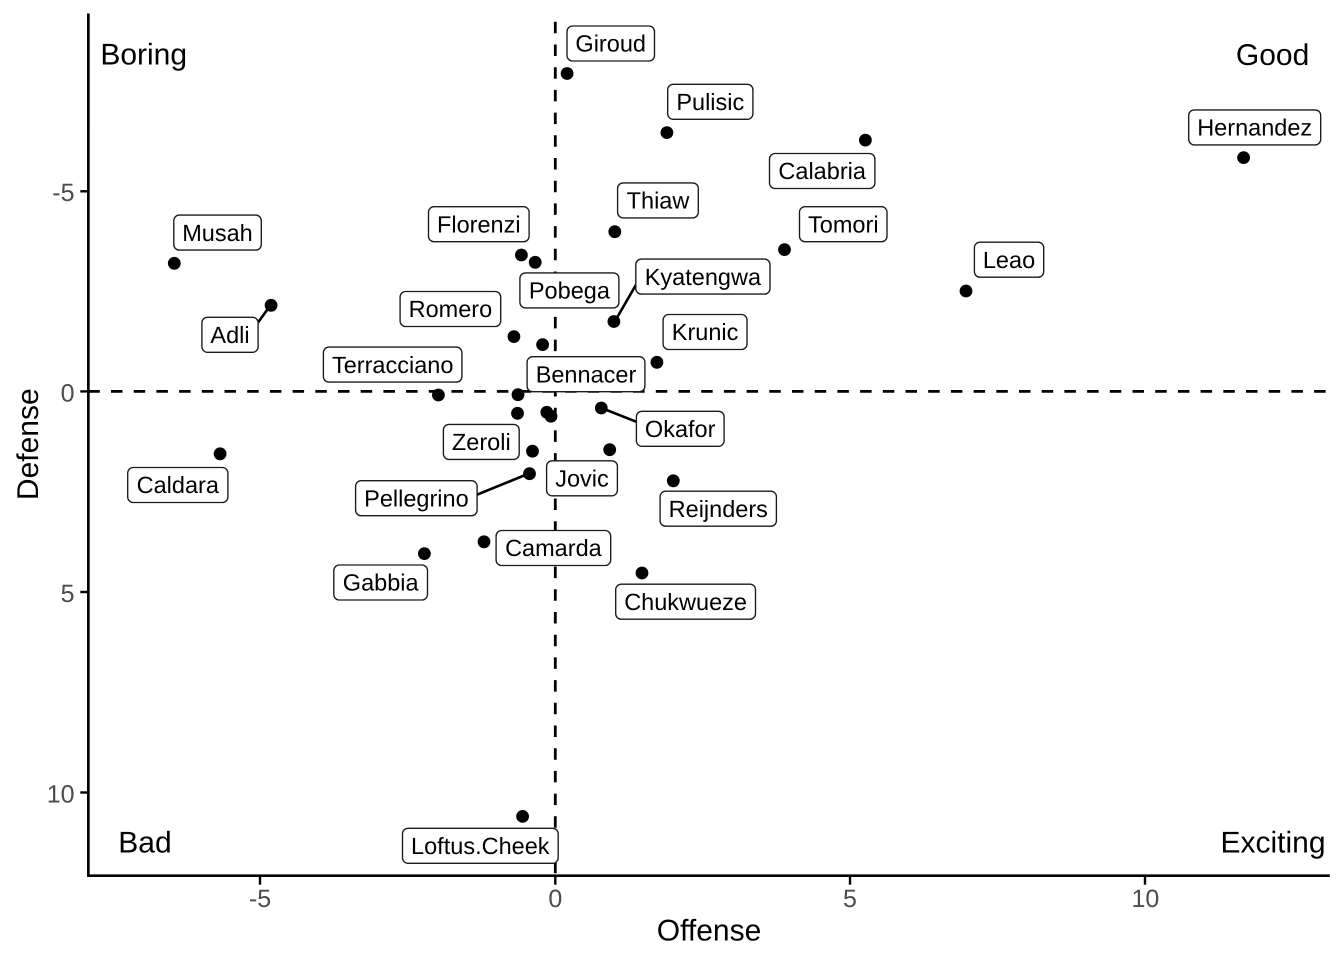 This screenshot has height=960, width=1344. Describe the element at coordinates (28, 444) in the screenshot. I see `svg-text: Defense` at that location.